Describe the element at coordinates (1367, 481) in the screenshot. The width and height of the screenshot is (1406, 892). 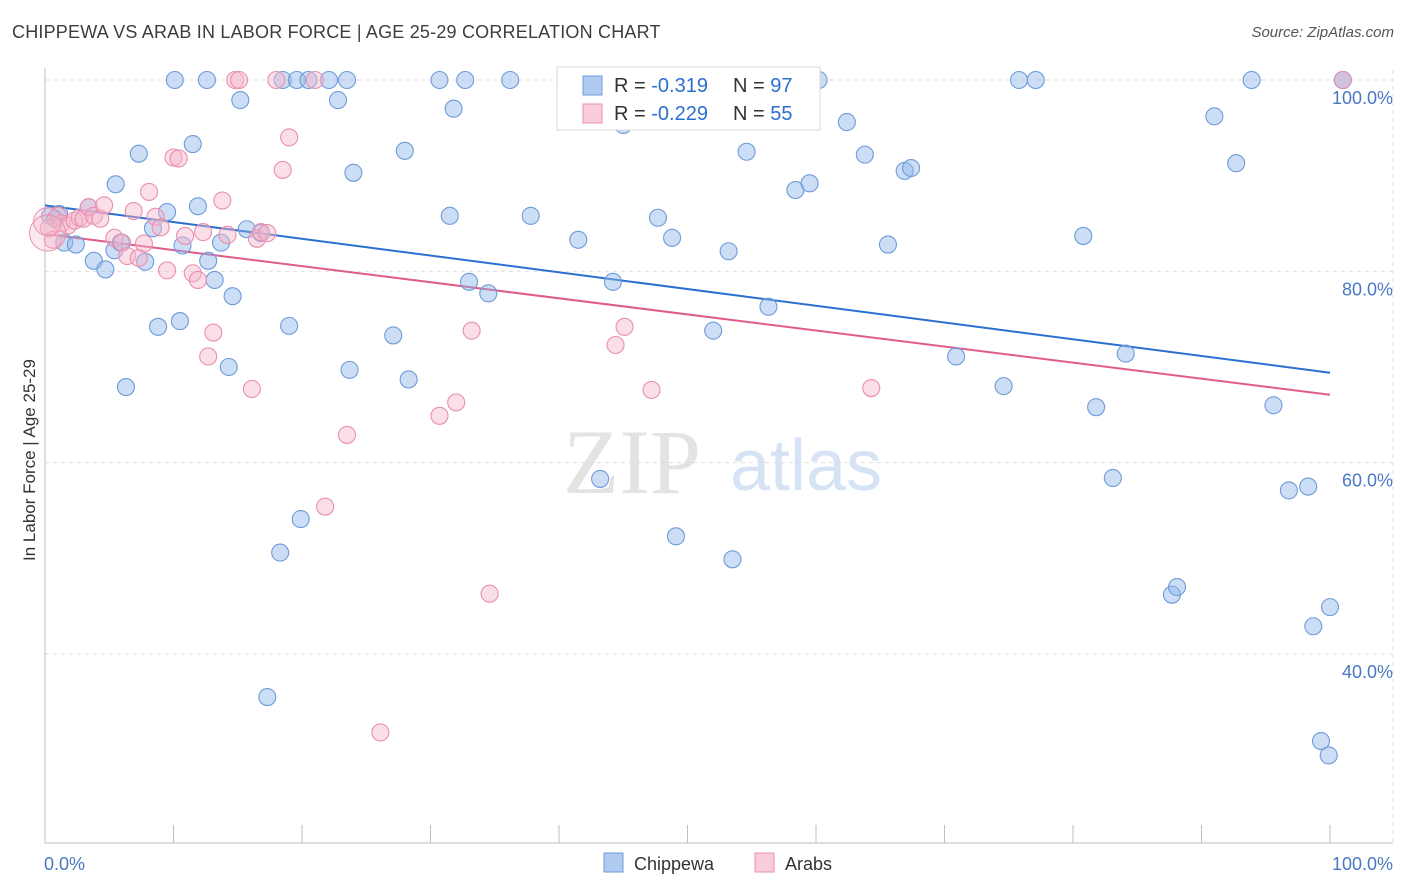
I see `y-tick-label: 60.0%` at that location.